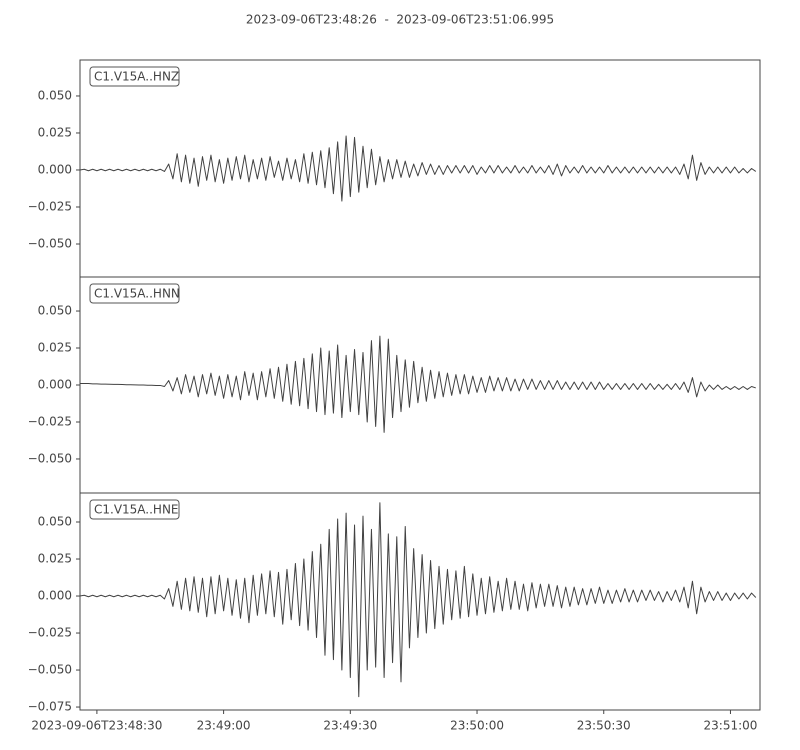  Describe the element at coordinates (731, 726) in the screenshot. I see `x-tick-label: 23:51:00` at that location.